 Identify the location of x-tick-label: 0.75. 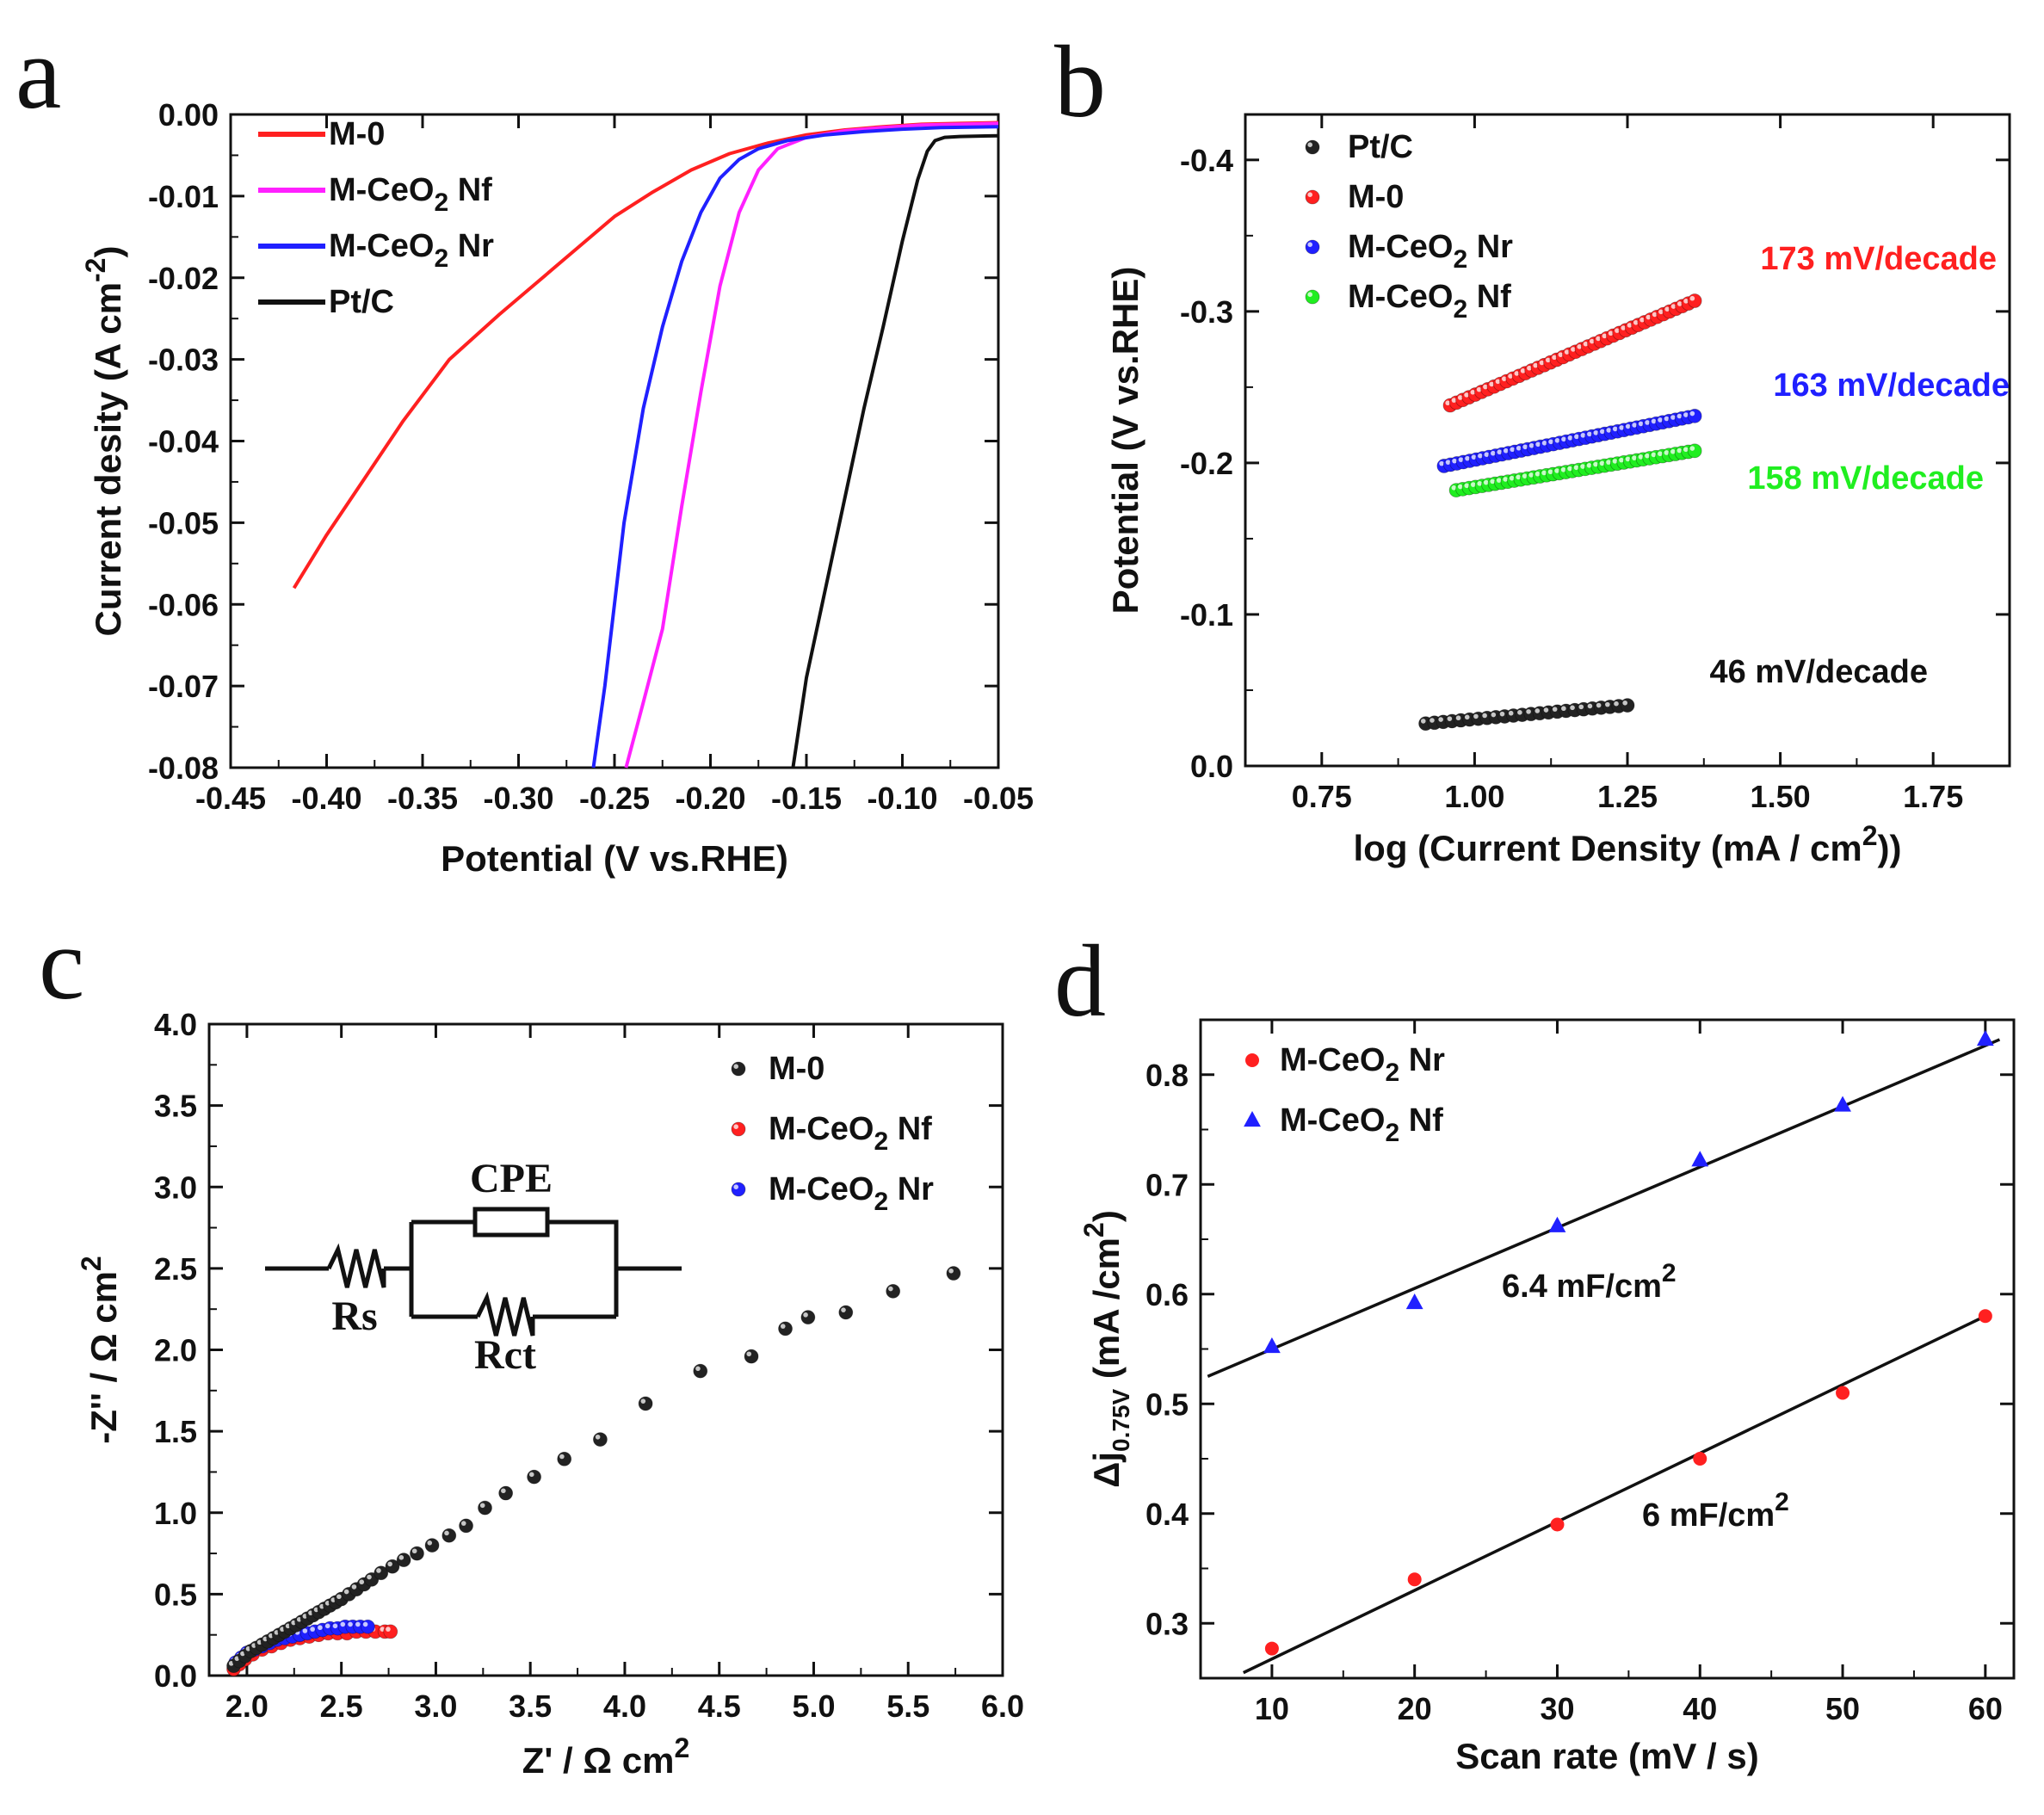
(1322, 796).